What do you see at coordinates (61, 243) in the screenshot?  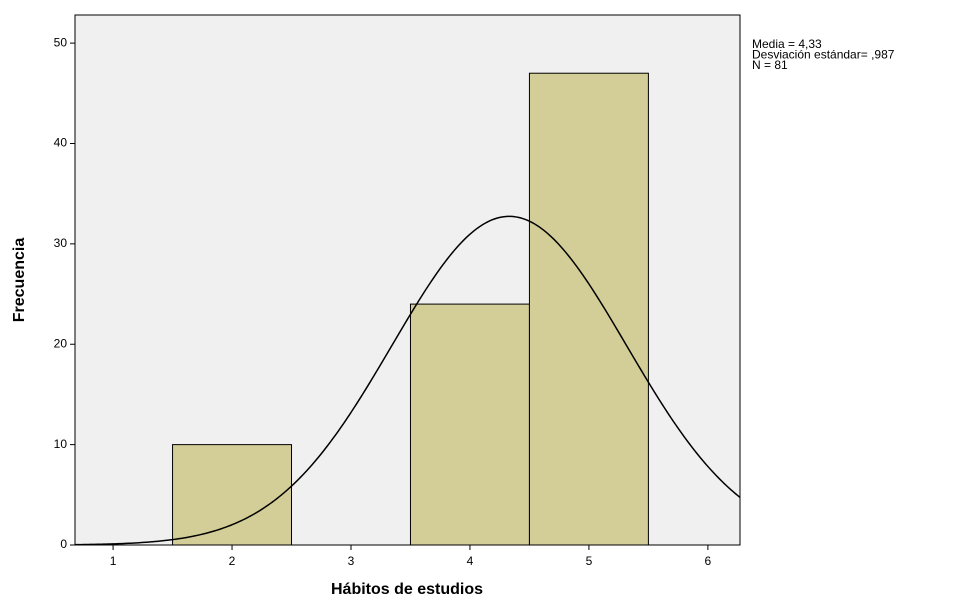 I see `y-tick-label: 30` at bounding box center [61, 243].